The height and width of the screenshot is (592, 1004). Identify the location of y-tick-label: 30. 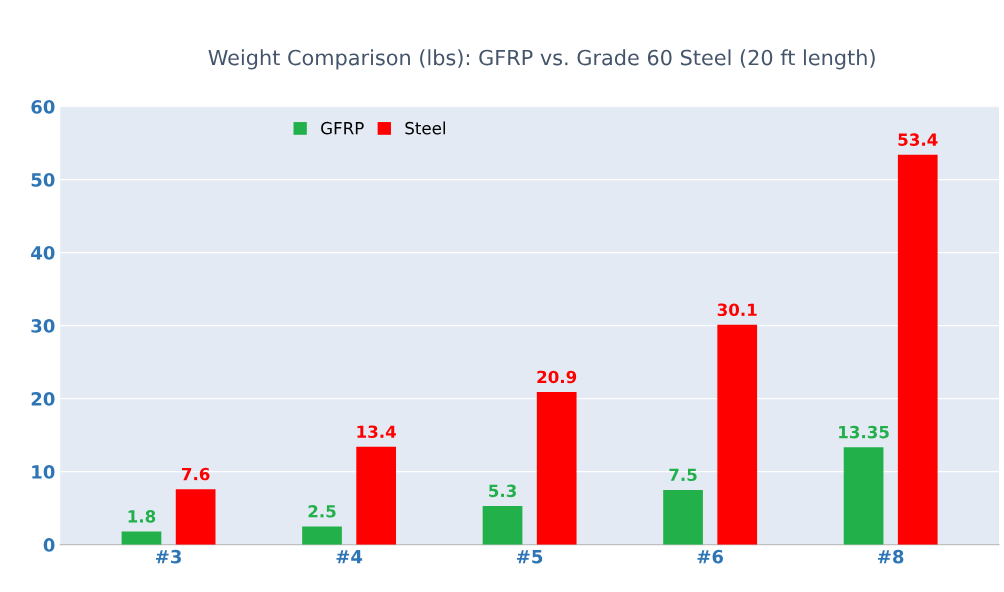
(43, 326).